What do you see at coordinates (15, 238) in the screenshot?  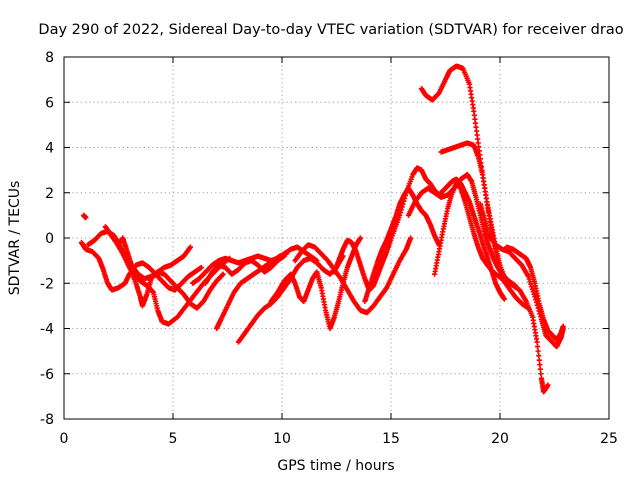 I see `y-axis-label: SDTVAR / TECUs` at bounding box center [15, 238].